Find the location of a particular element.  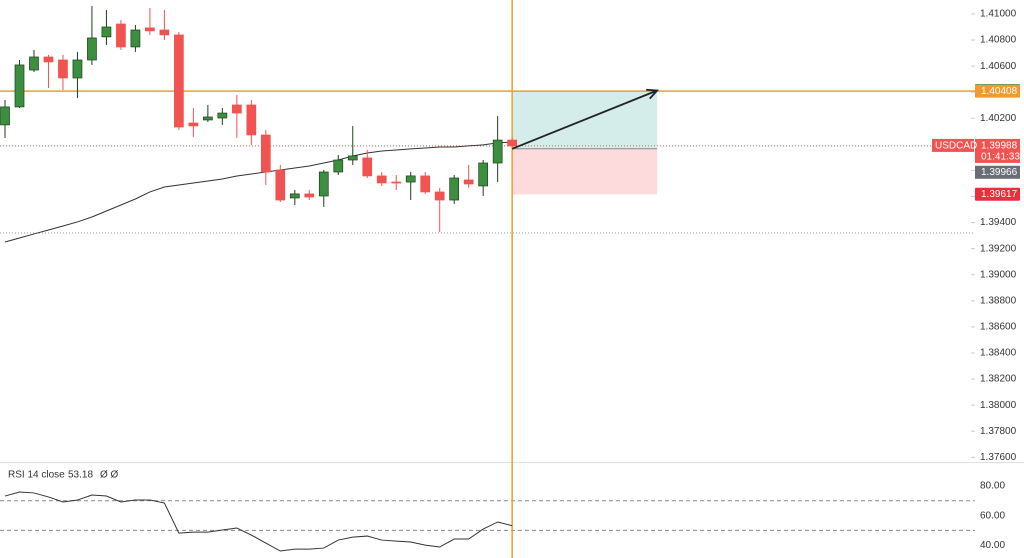

arrow-head is located at coordinates (653, 94).